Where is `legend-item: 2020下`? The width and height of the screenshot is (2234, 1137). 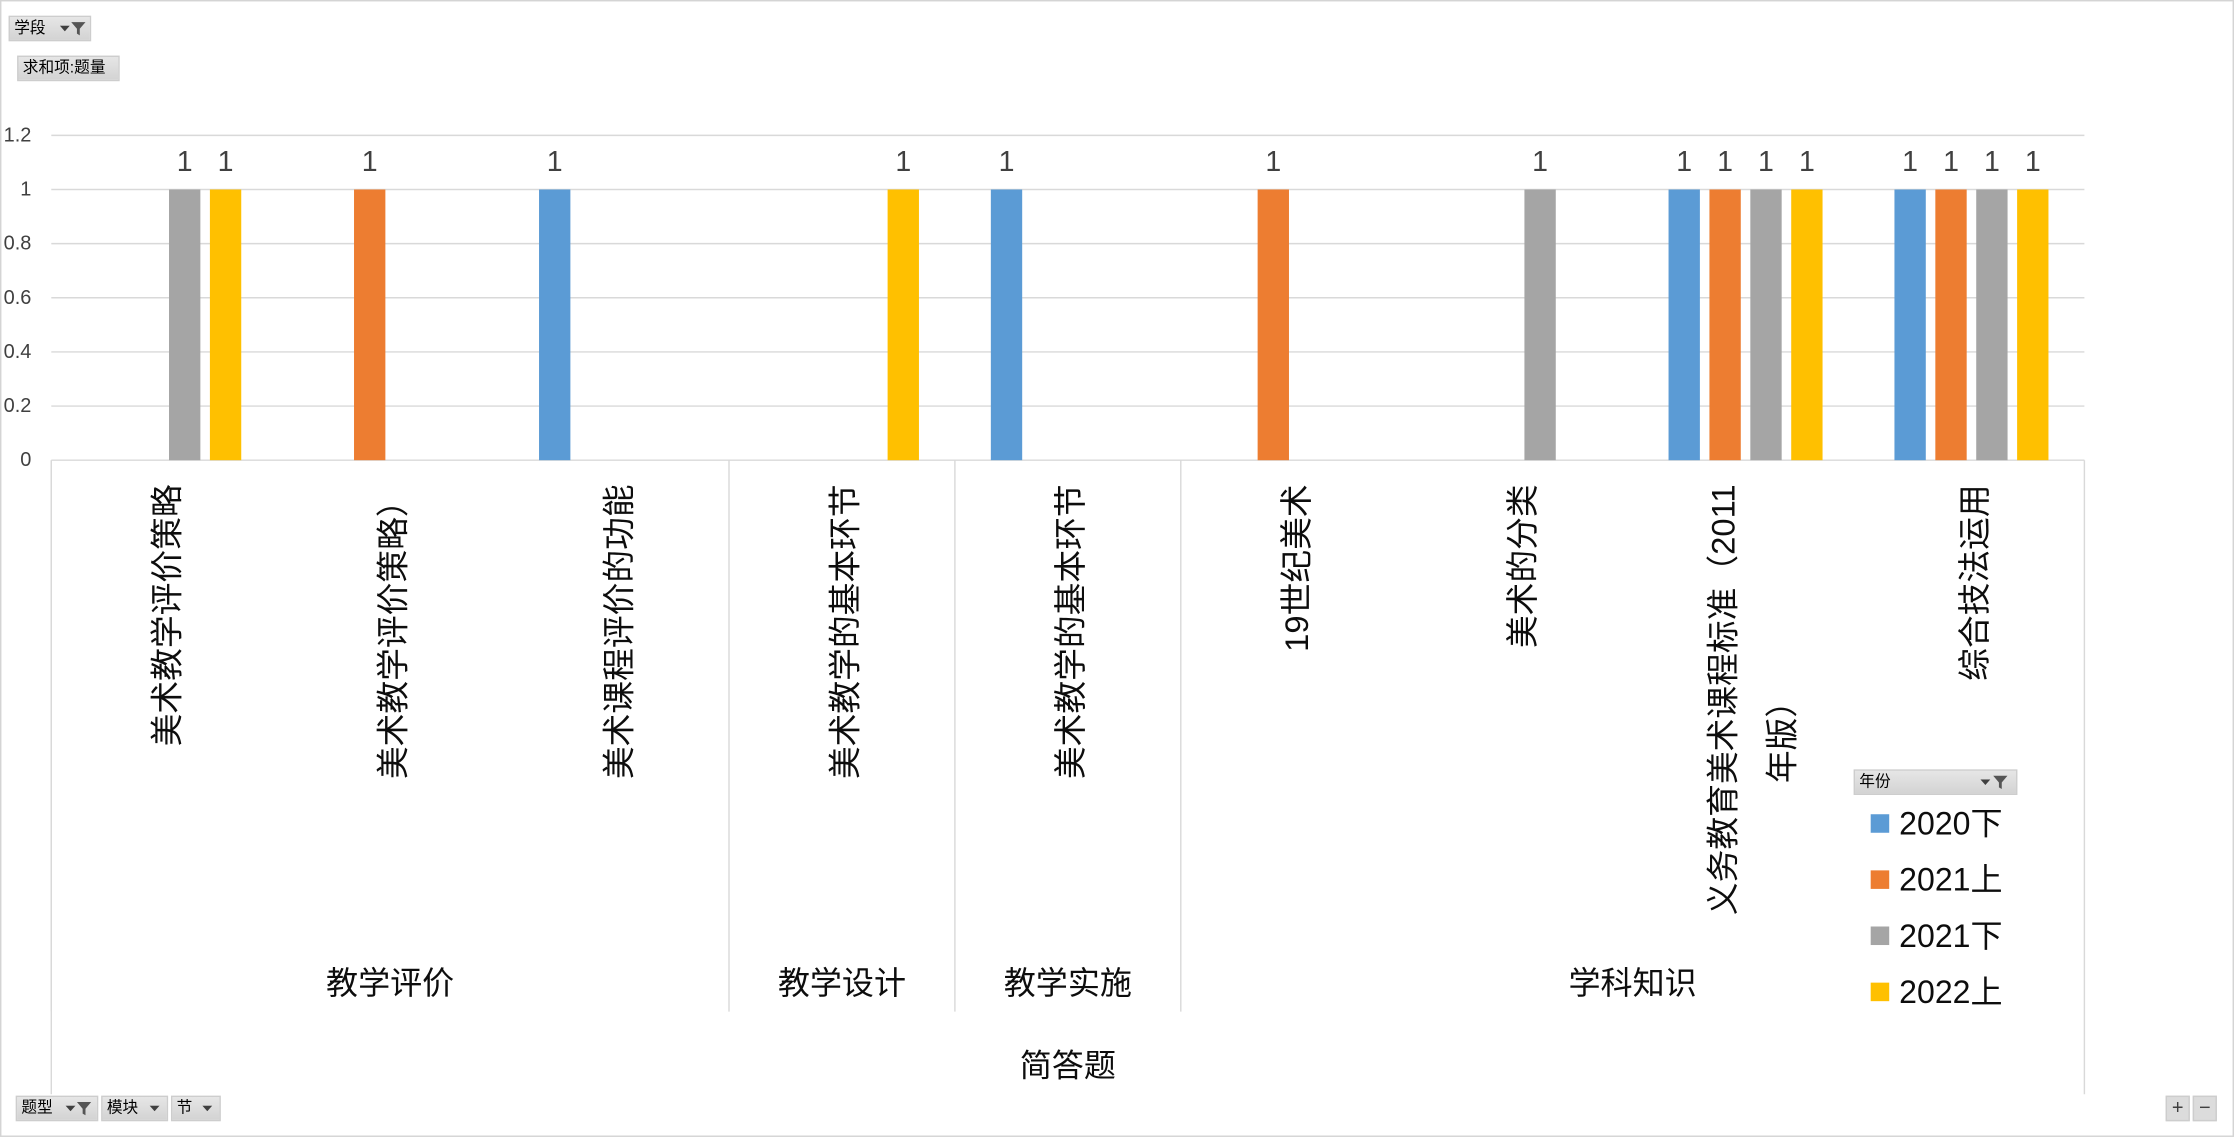
legend-item: 2020下 is located at coordinates (1936, 824).